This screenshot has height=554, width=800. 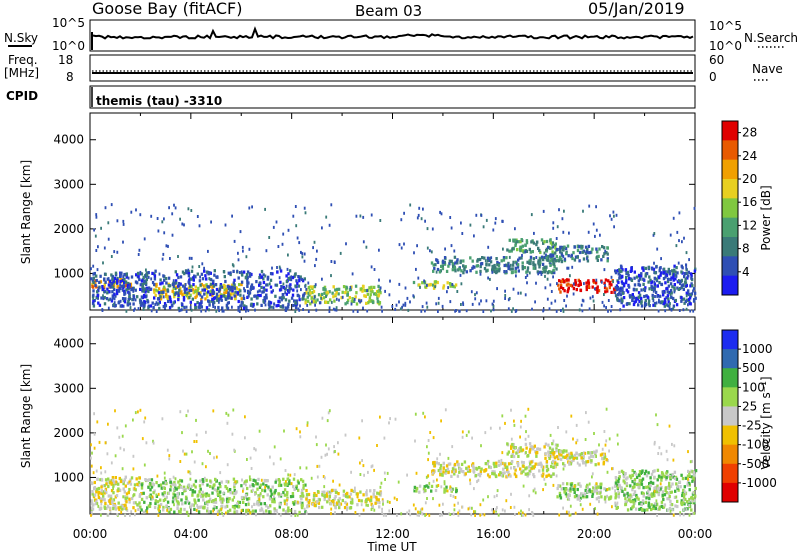 I want to click on x-tick-label: 08:00, so click(x=291, y=534).